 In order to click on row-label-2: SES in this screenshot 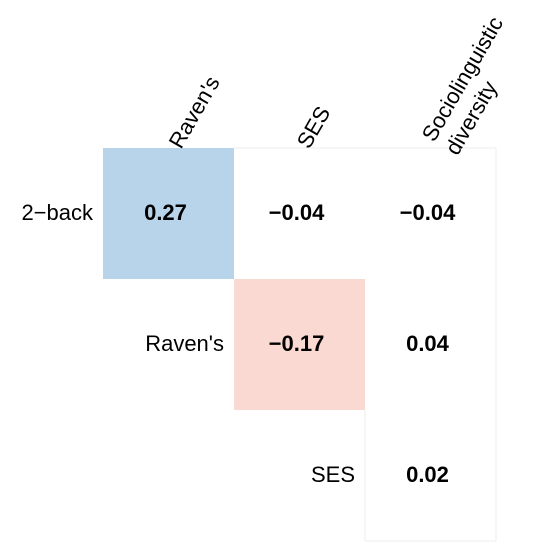, I will do `click(333, 474)`.